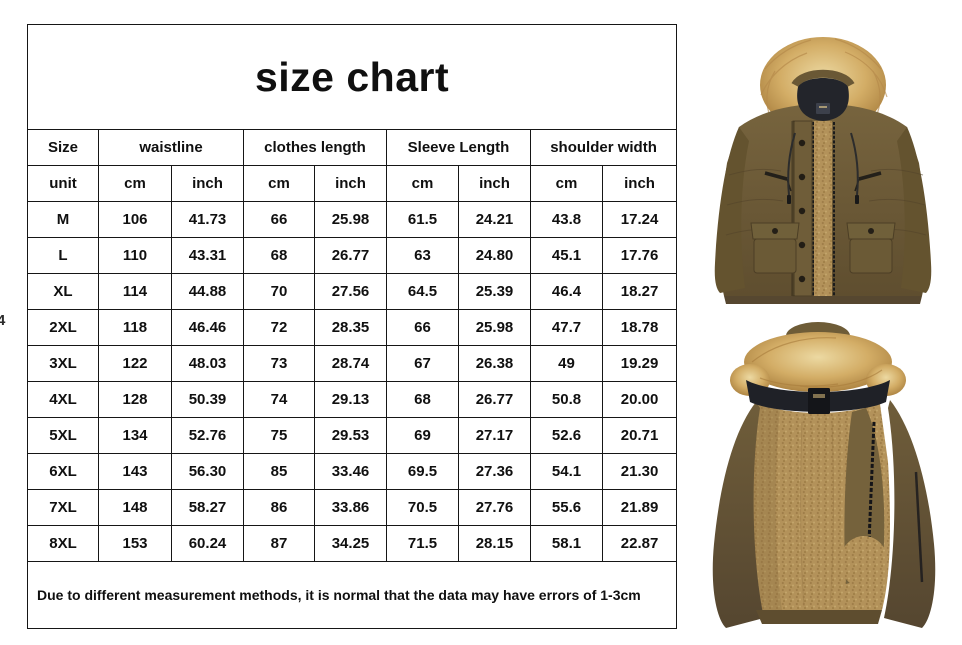 This screenshot has height=645, width=962. Describe the element at coordinates (823, 95) in the screenshot. I see `hood-opening` at that location.